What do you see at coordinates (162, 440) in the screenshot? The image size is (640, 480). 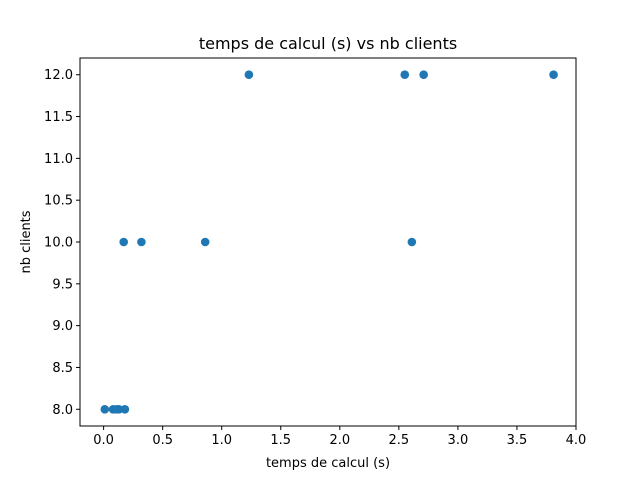 I see `x-tick-label: 0.5` at bounding box center [162, 440].